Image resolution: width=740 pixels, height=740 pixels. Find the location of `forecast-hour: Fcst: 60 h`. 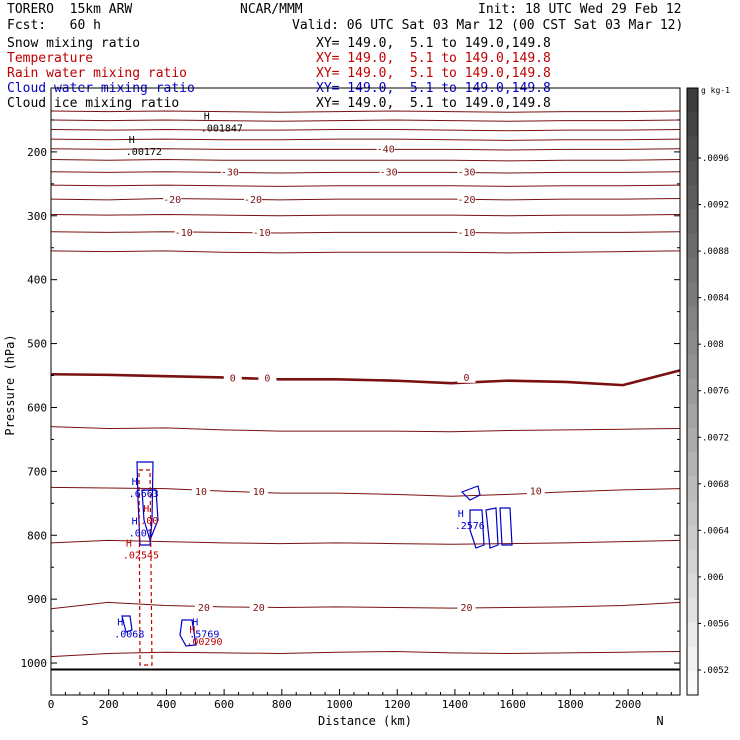

forecast-hour: Fcst: 60 h is located at coordinates (54, 25).